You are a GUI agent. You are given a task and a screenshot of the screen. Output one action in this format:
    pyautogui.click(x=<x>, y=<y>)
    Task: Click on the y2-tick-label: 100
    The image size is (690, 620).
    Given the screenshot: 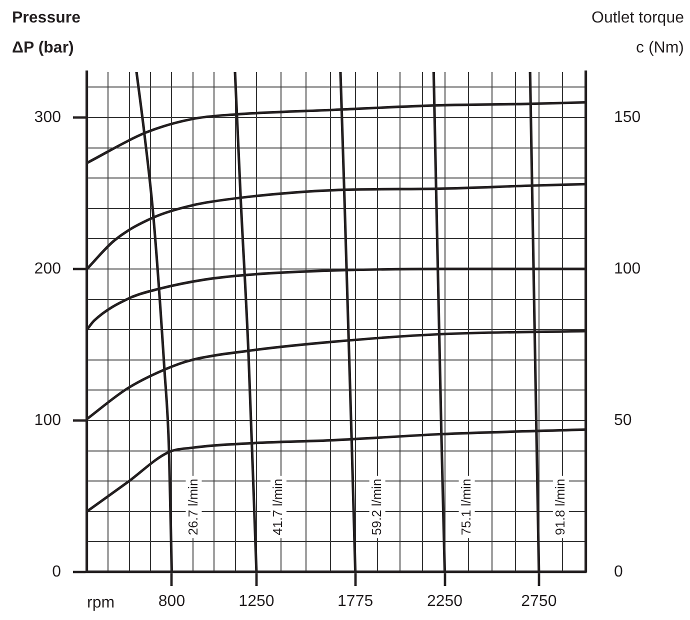 What is the action you would take?
    pyautogui.click(x=627, y=269)
    